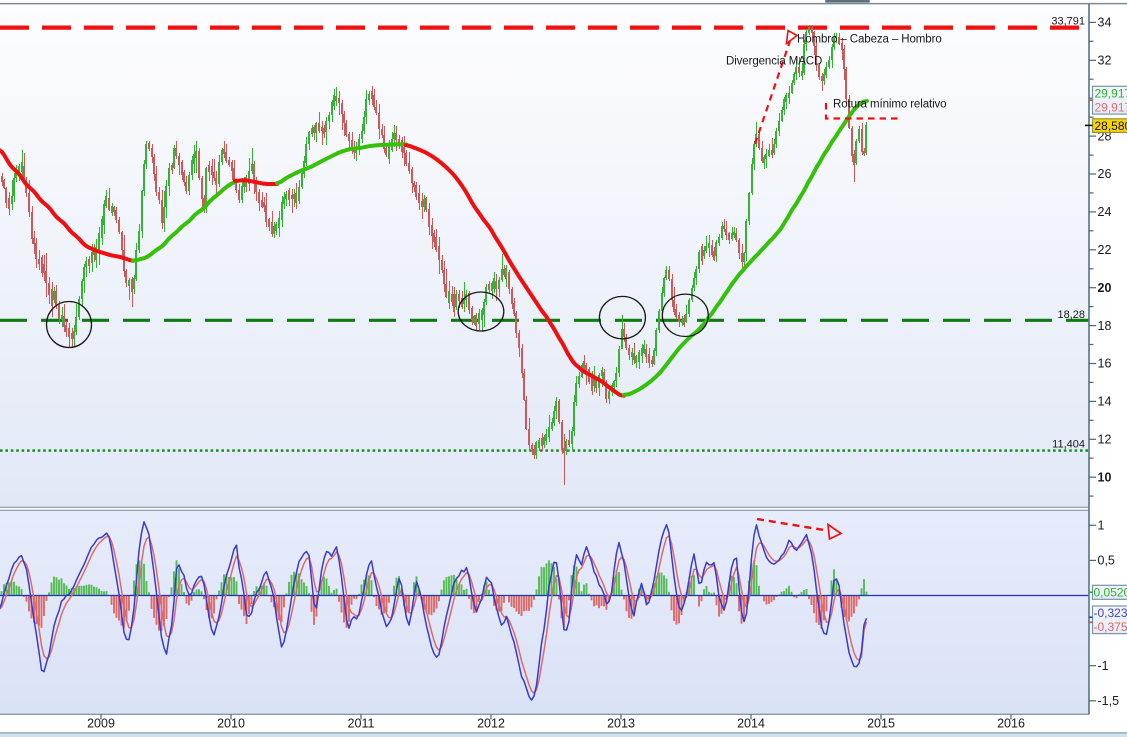 This screenshot has width=1127, height=737. Describe the element at coordinates (1111, 126) in the screenshot. I see `svg-text: 28,580` at that location.